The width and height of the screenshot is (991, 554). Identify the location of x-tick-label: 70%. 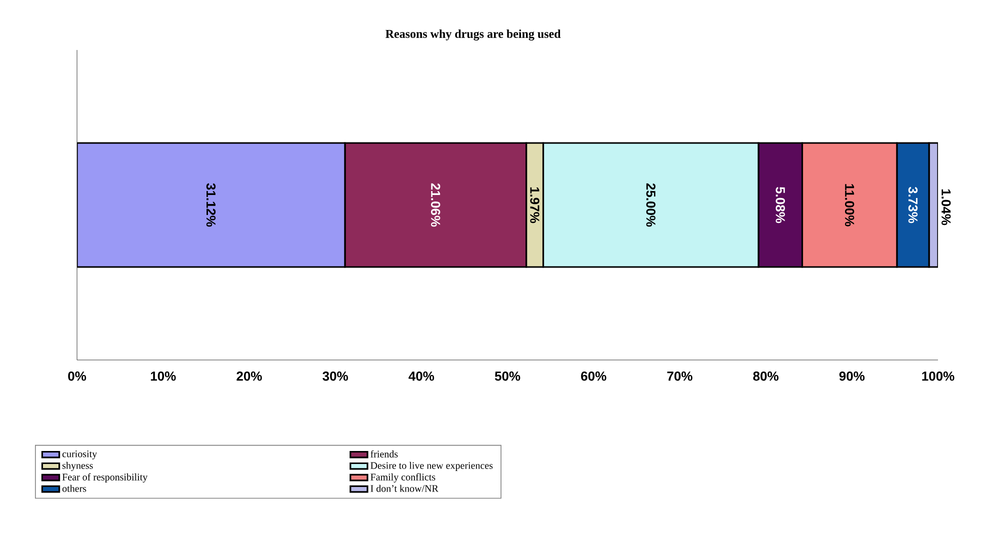
(679, 376).